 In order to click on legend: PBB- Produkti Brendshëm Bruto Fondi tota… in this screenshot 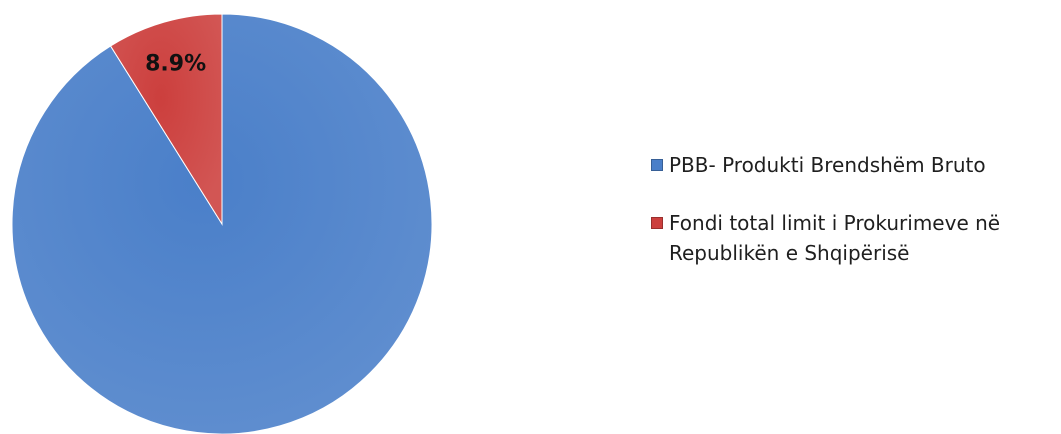, I will do `click(853, 223)`.